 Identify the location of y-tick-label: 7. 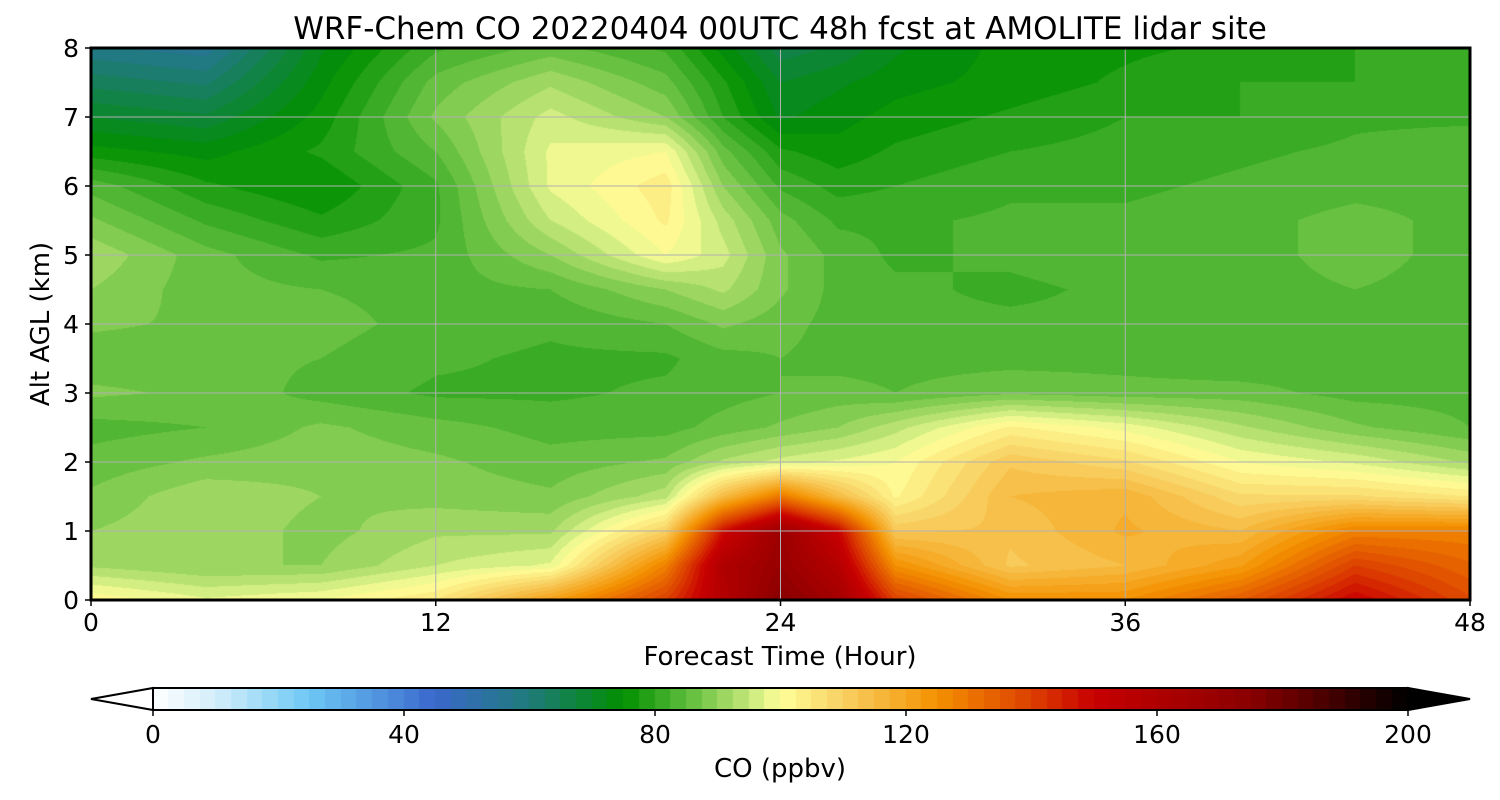
(71, 117).